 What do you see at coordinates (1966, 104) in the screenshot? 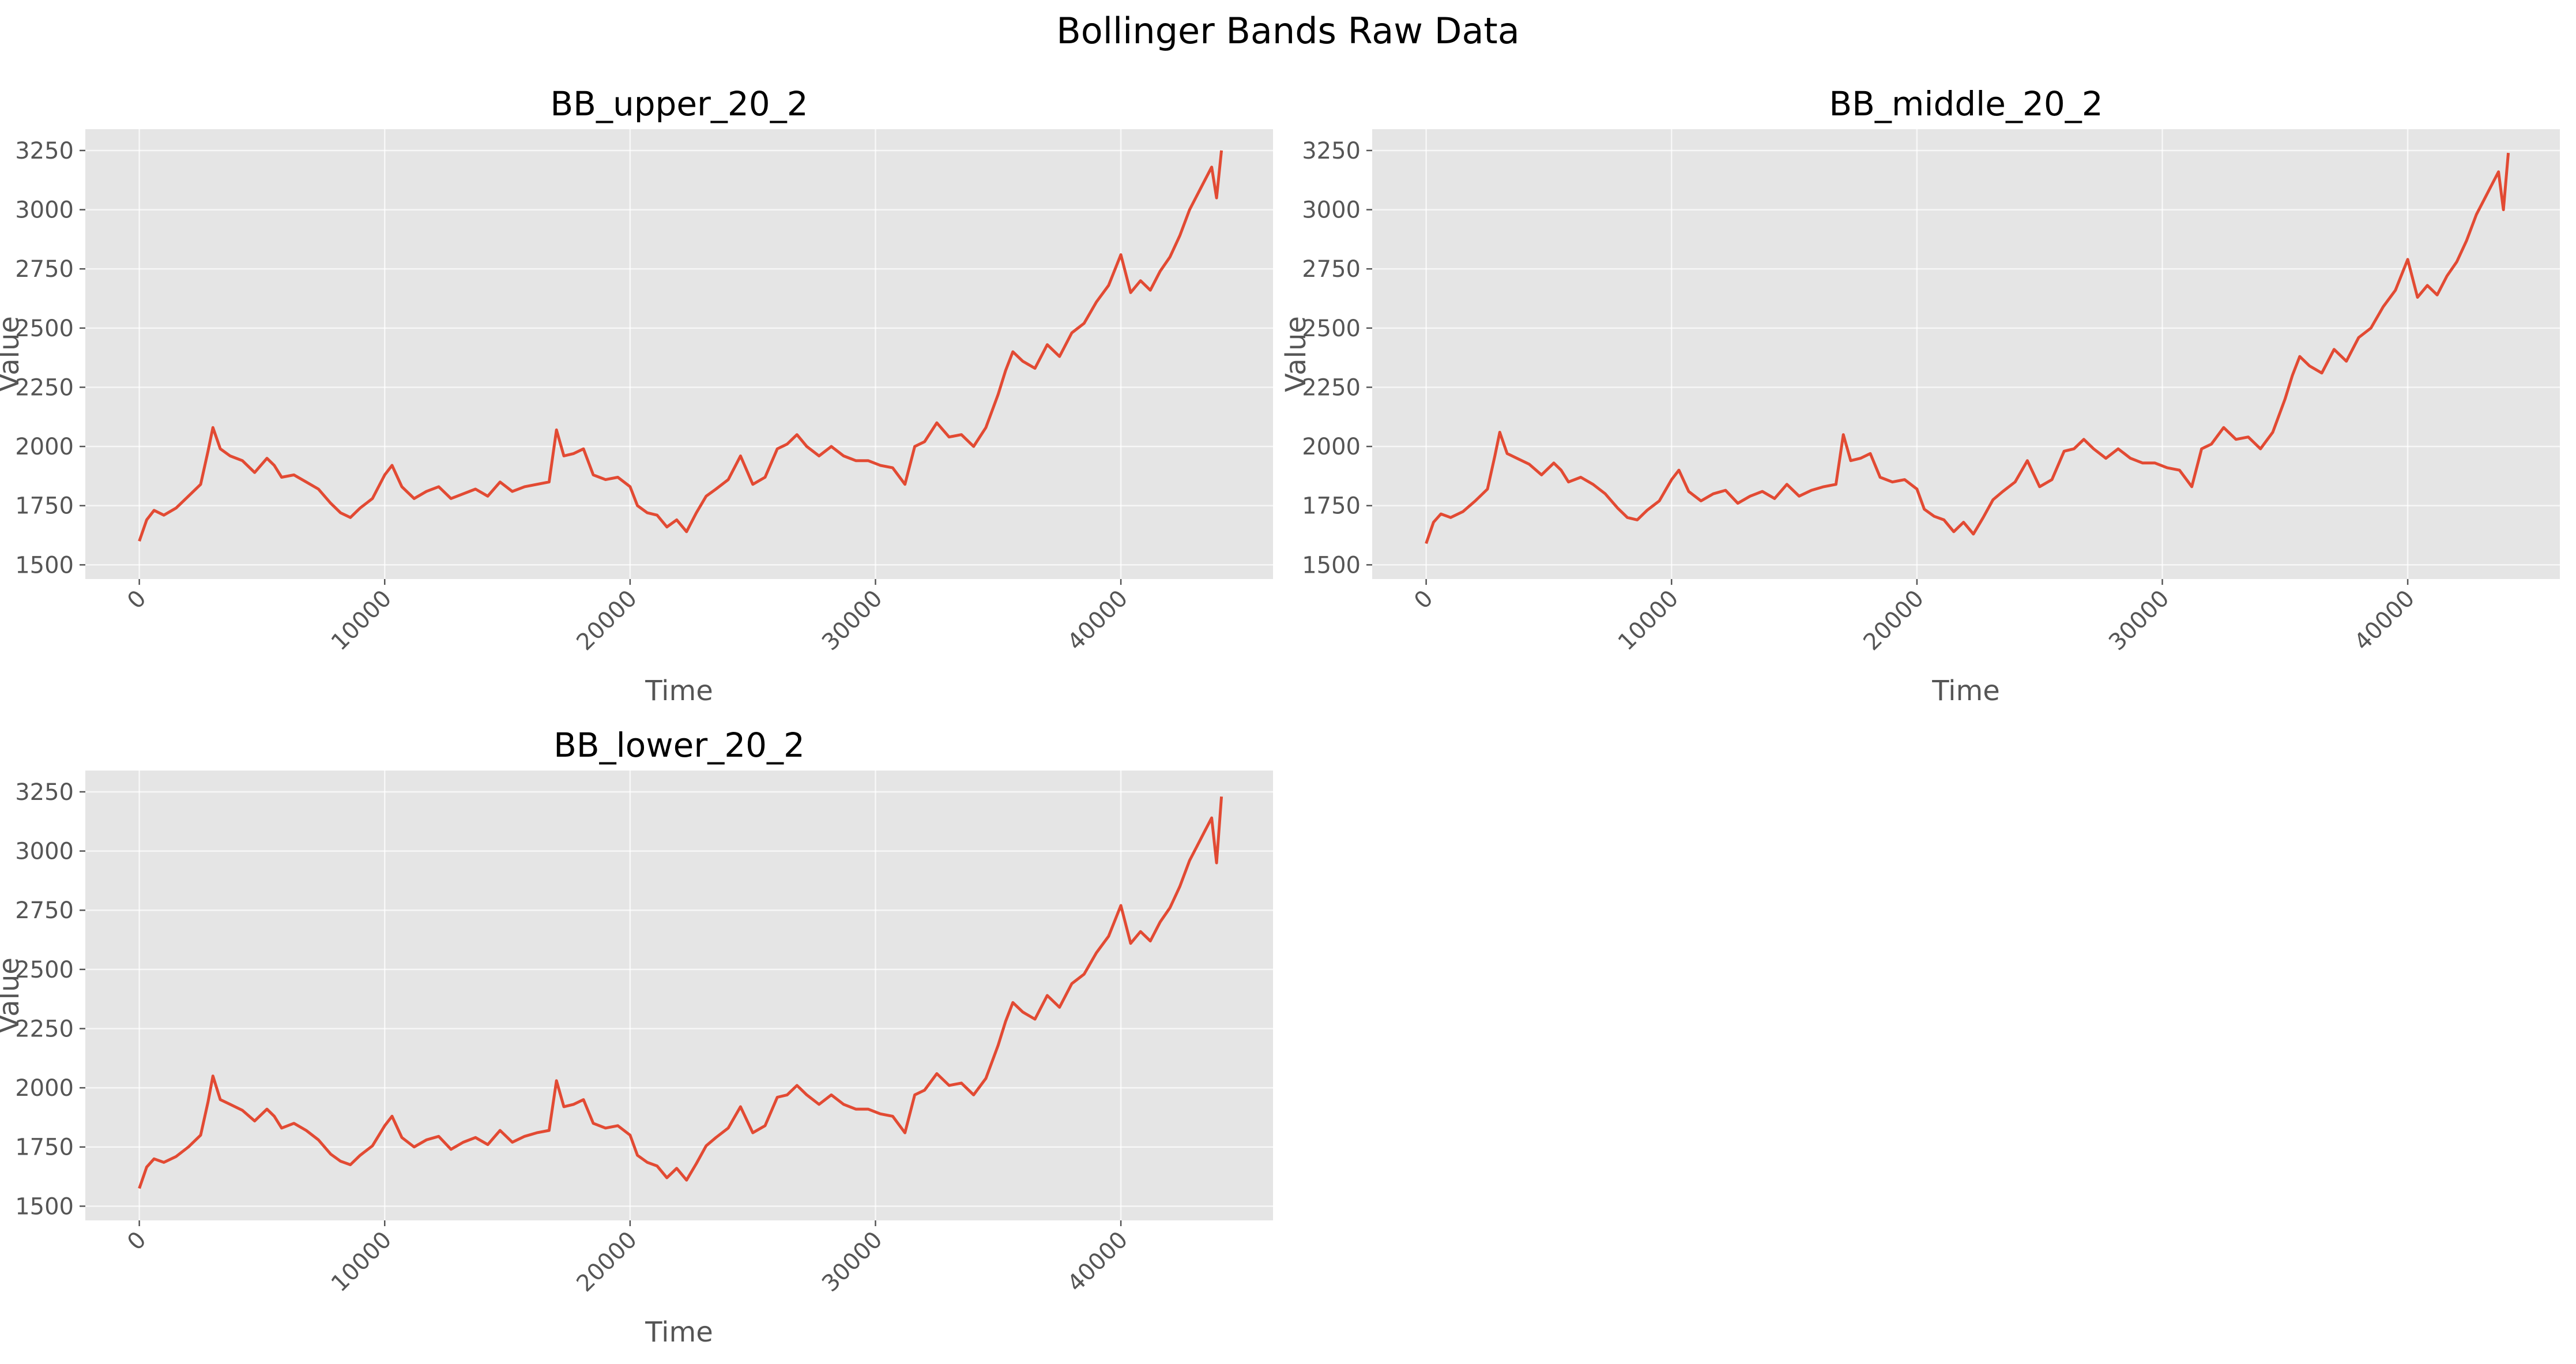
I see `subplot-title: BB_middle_20_2` at bounding box center [1966, 104].